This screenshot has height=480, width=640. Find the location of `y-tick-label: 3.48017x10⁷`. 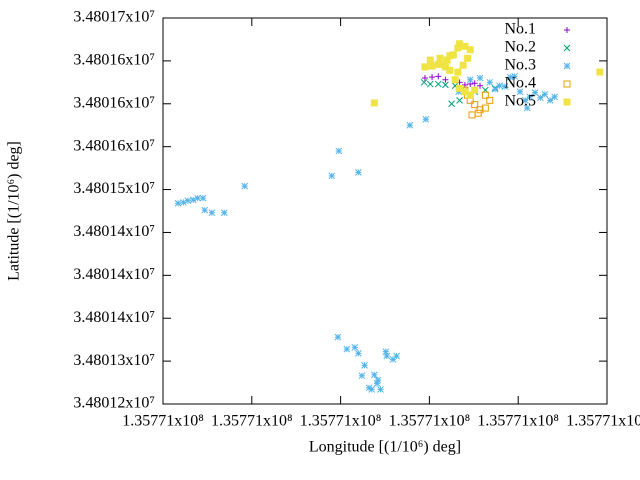

y-tick-label: 3.48017x10⁷ is located at coordinates (114, 17).